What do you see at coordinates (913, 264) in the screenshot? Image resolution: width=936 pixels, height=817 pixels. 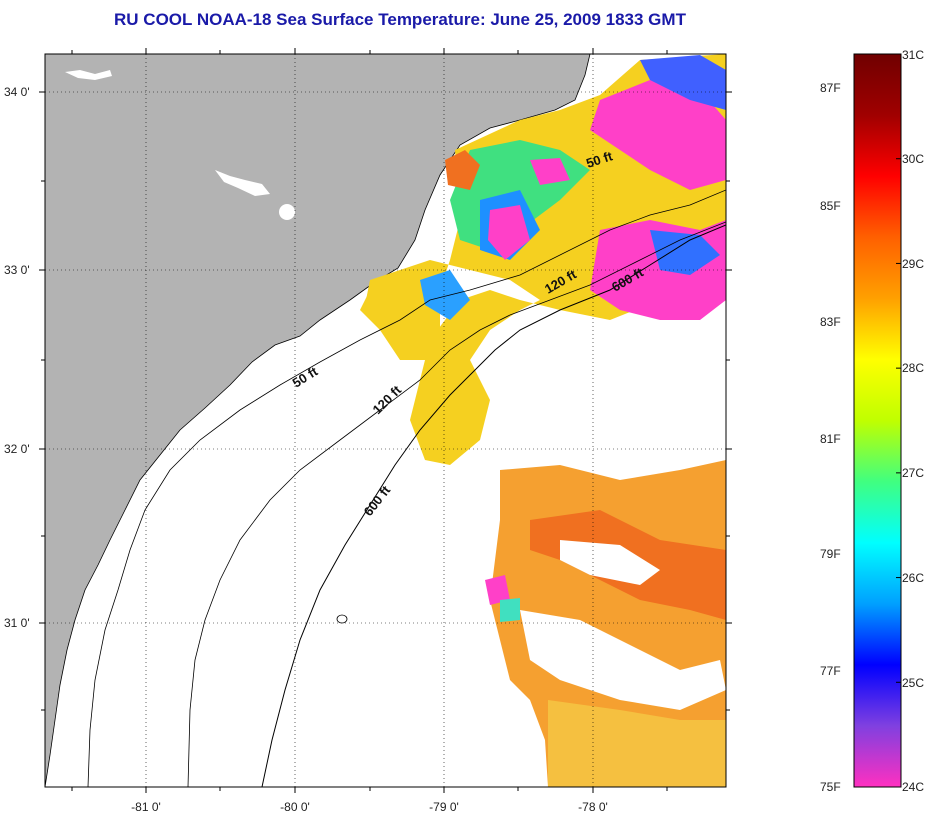 I see `celsius-label: 29C` at bounding box center [913, 264].